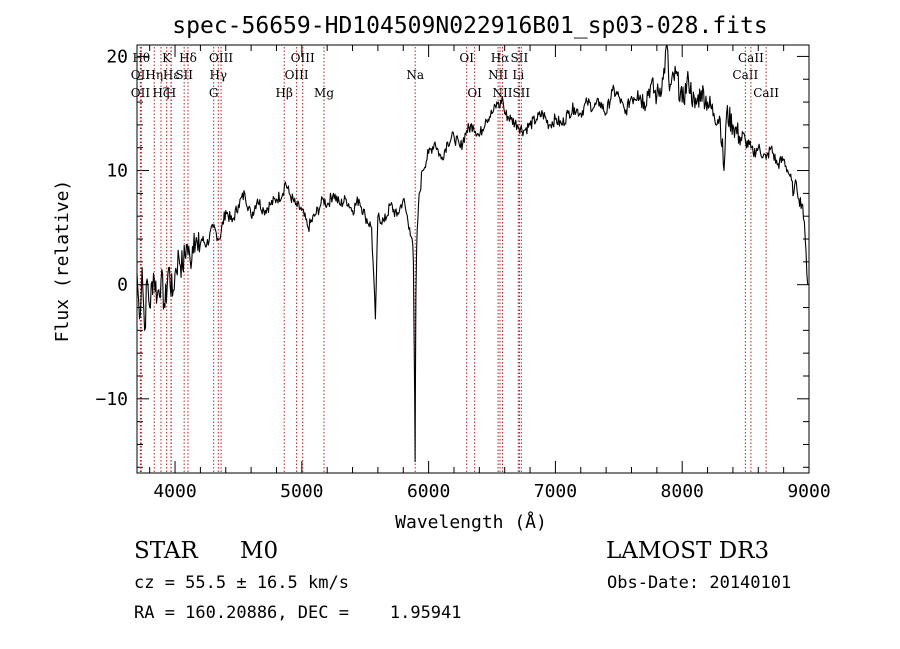 This screenshot has height=649, width=900. What do you see at coordinates (167, 58) in the screenshot?
I see `spectral-line-label: K` at bounding box center [167, 58].